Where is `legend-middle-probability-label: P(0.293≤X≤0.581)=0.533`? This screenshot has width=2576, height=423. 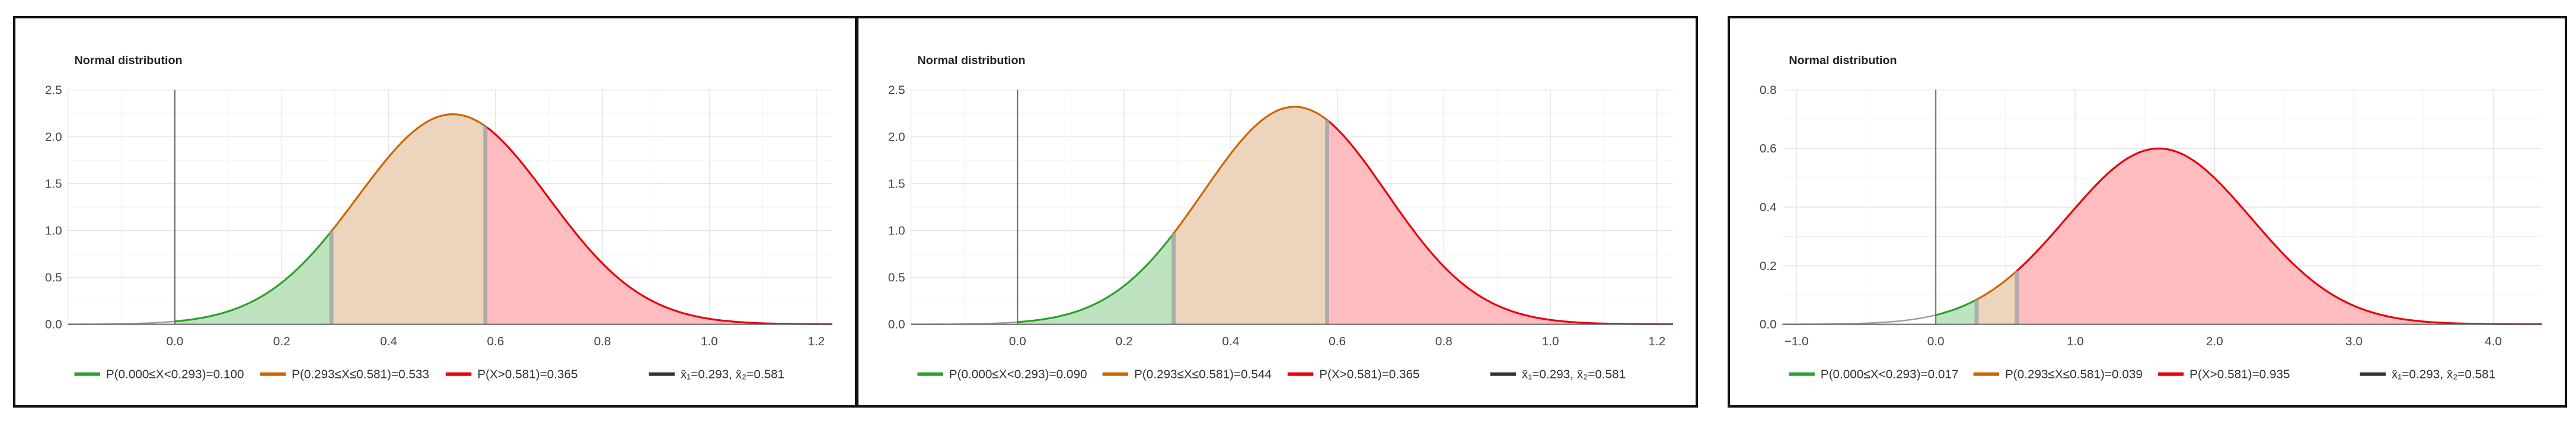 legend-middle-probability-label: P(0.293≤X≤0.581)=0.533 is located at coordinates (360, 374).